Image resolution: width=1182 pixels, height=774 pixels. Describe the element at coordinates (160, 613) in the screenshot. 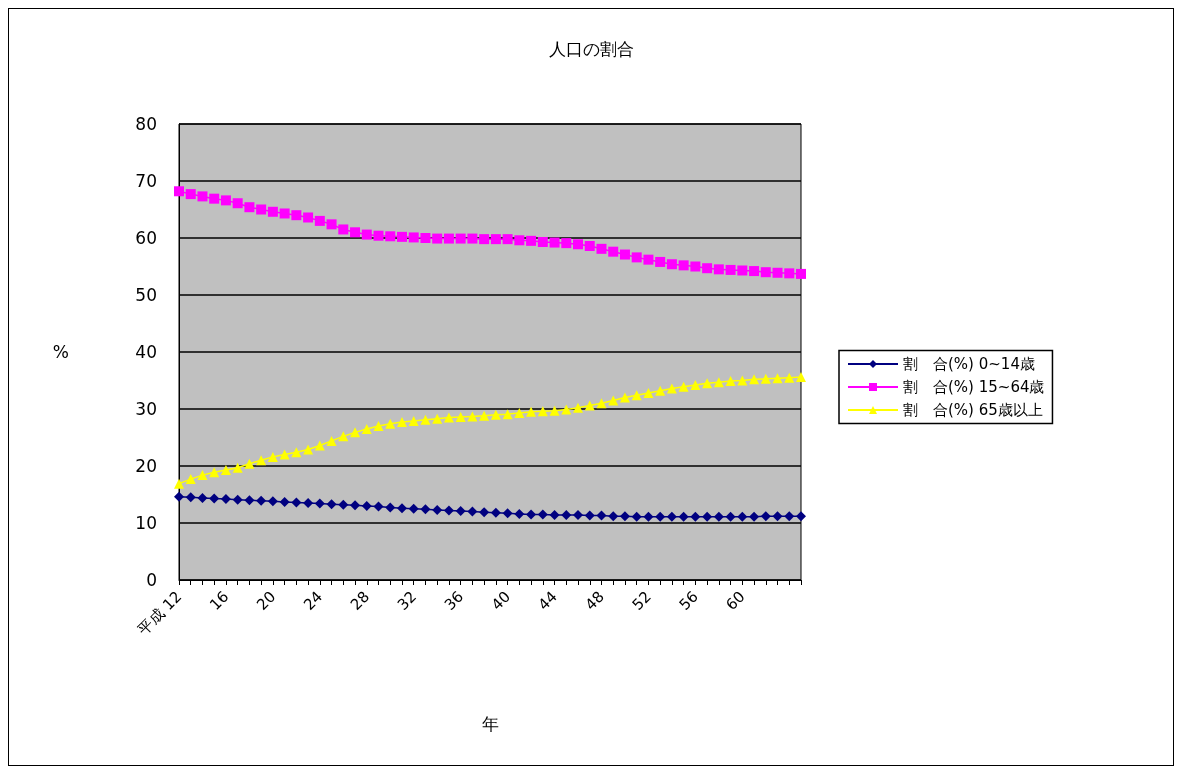

I see `x-tick-label: 平成 12` at that location.